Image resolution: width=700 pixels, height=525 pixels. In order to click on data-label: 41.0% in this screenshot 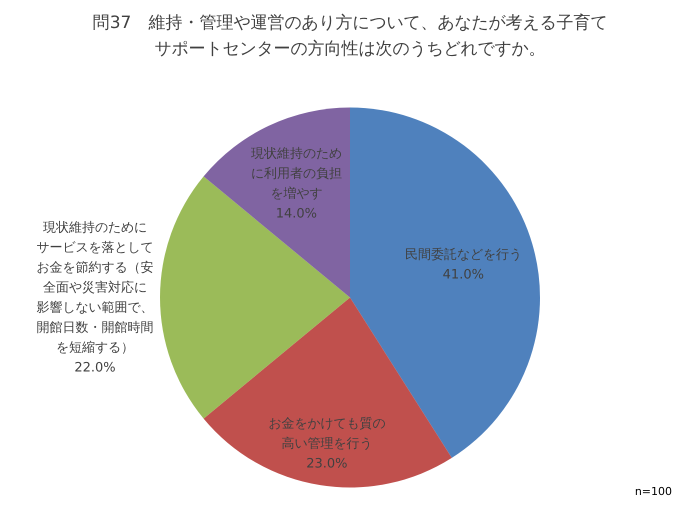, I will do `click(463, 275)`.